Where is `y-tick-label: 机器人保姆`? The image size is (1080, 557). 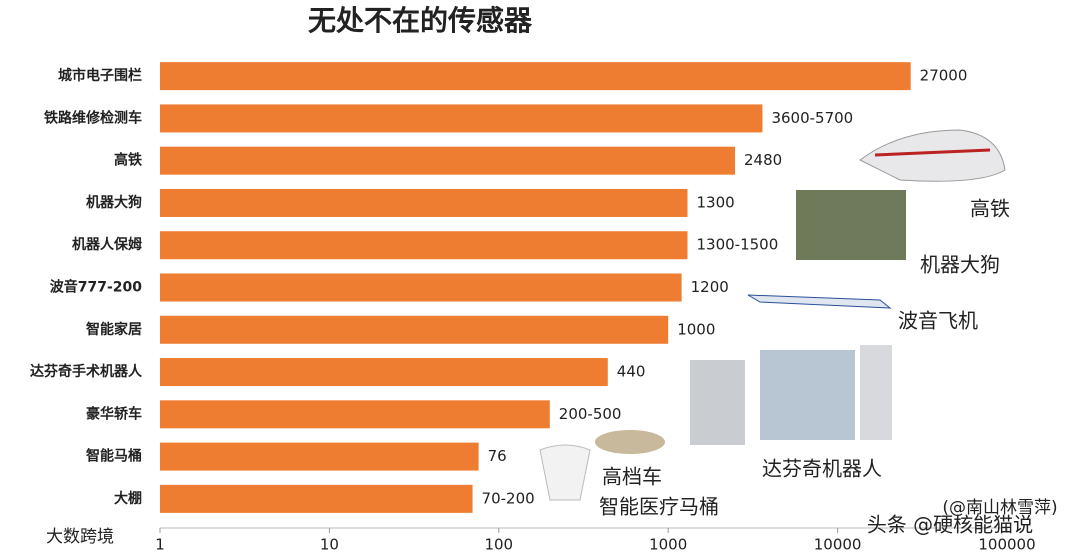 y-tick-label: 机器人保姆 is located at coordinates (107, 244).